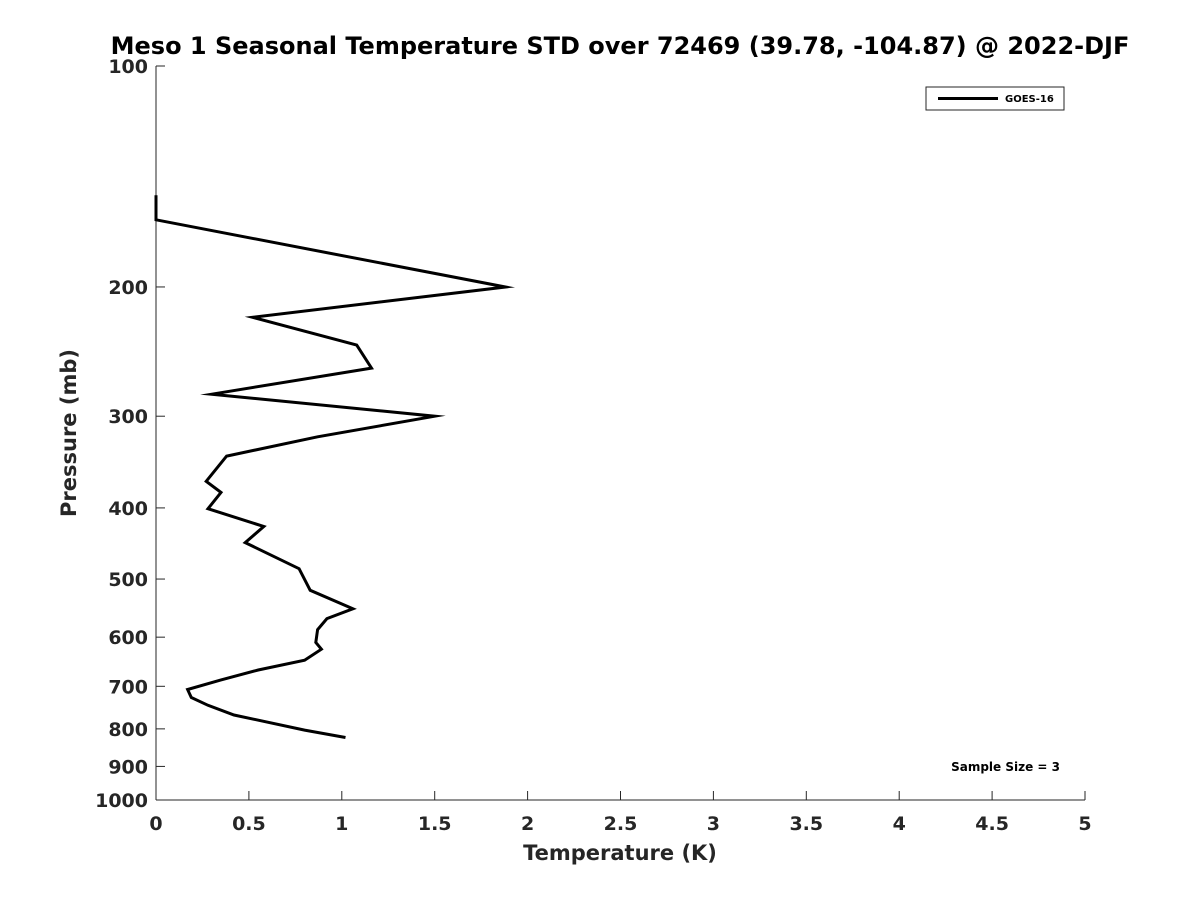 This screenshot has width=1200, height=900. Describe the element at coordinates (621, 824) in the screenshot. I see `x-tick-label: 2.5` at that location.